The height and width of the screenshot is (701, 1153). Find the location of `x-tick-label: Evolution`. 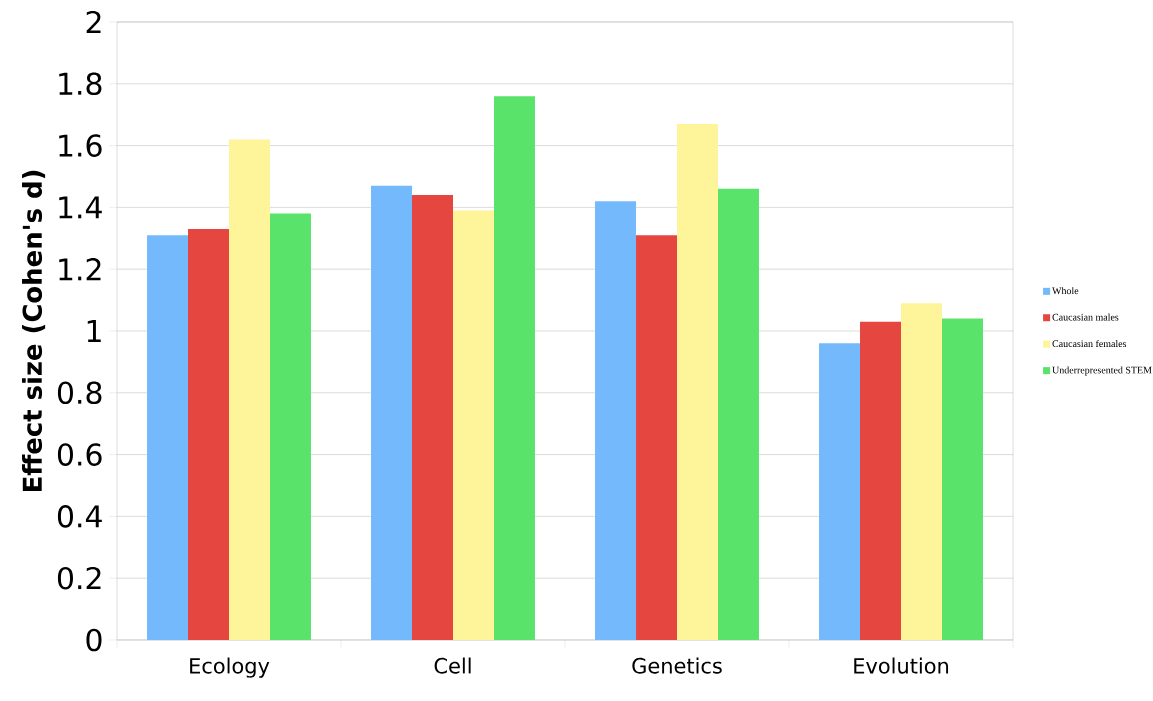

x-tick-label: Evolution is located at coordinates (901, 665).